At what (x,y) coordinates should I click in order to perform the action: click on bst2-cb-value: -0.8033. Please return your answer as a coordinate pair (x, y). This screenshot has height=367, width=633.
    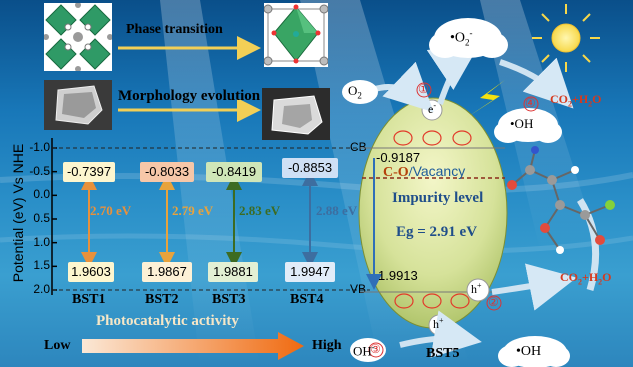
    Looking at the image, I should click on (167, 172).